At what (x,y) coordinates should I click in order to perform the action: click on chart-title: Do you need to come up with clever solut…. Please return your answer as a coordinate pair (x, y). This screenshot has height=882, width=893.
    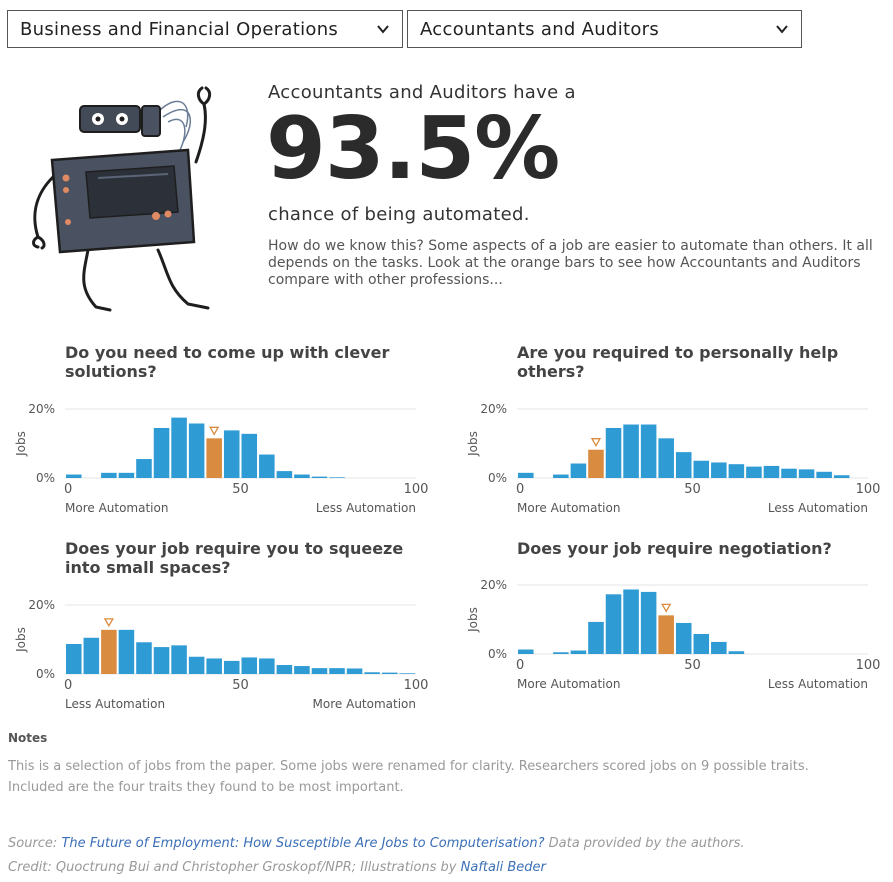
    Looking at the image, I should click on (227, 362).